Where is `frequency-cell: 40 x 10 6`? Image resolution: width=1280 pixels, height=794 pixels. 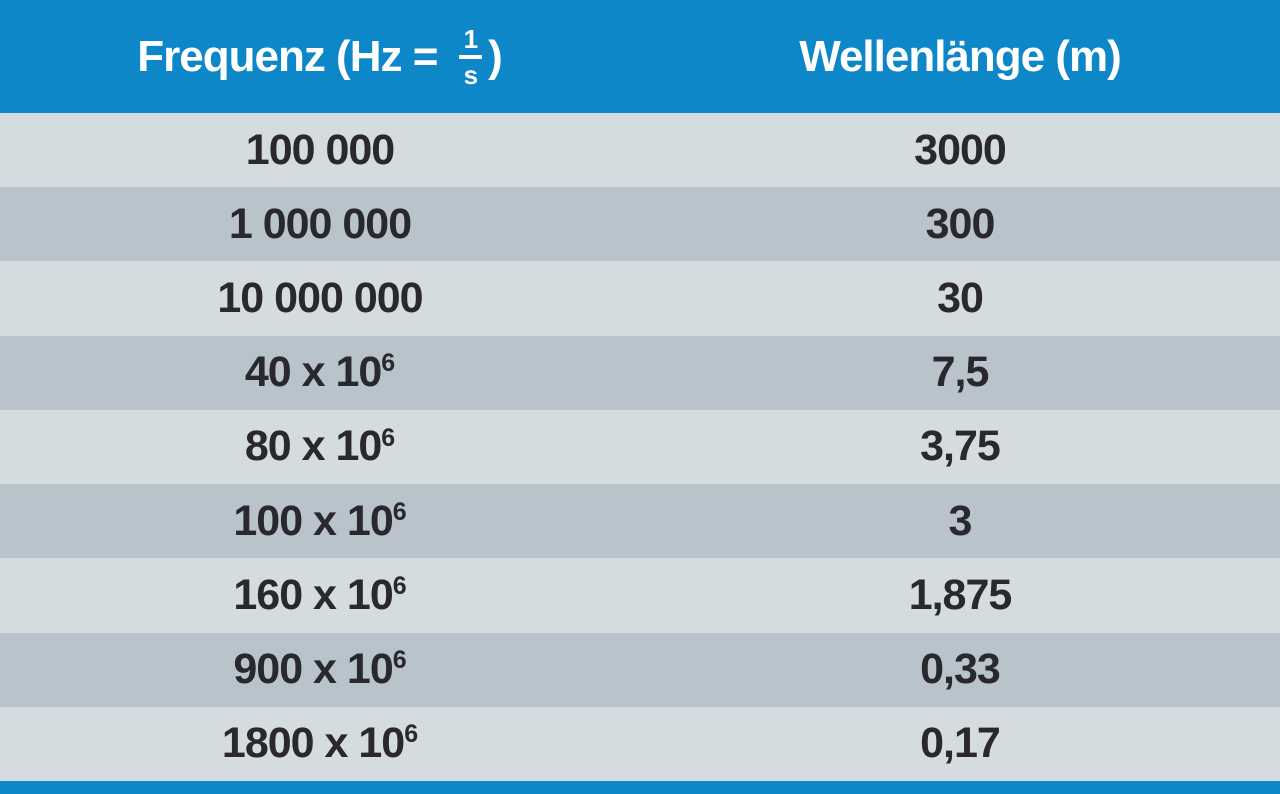 frequency-cell: 40 x 10 6 is located at coordinates (320, 372).